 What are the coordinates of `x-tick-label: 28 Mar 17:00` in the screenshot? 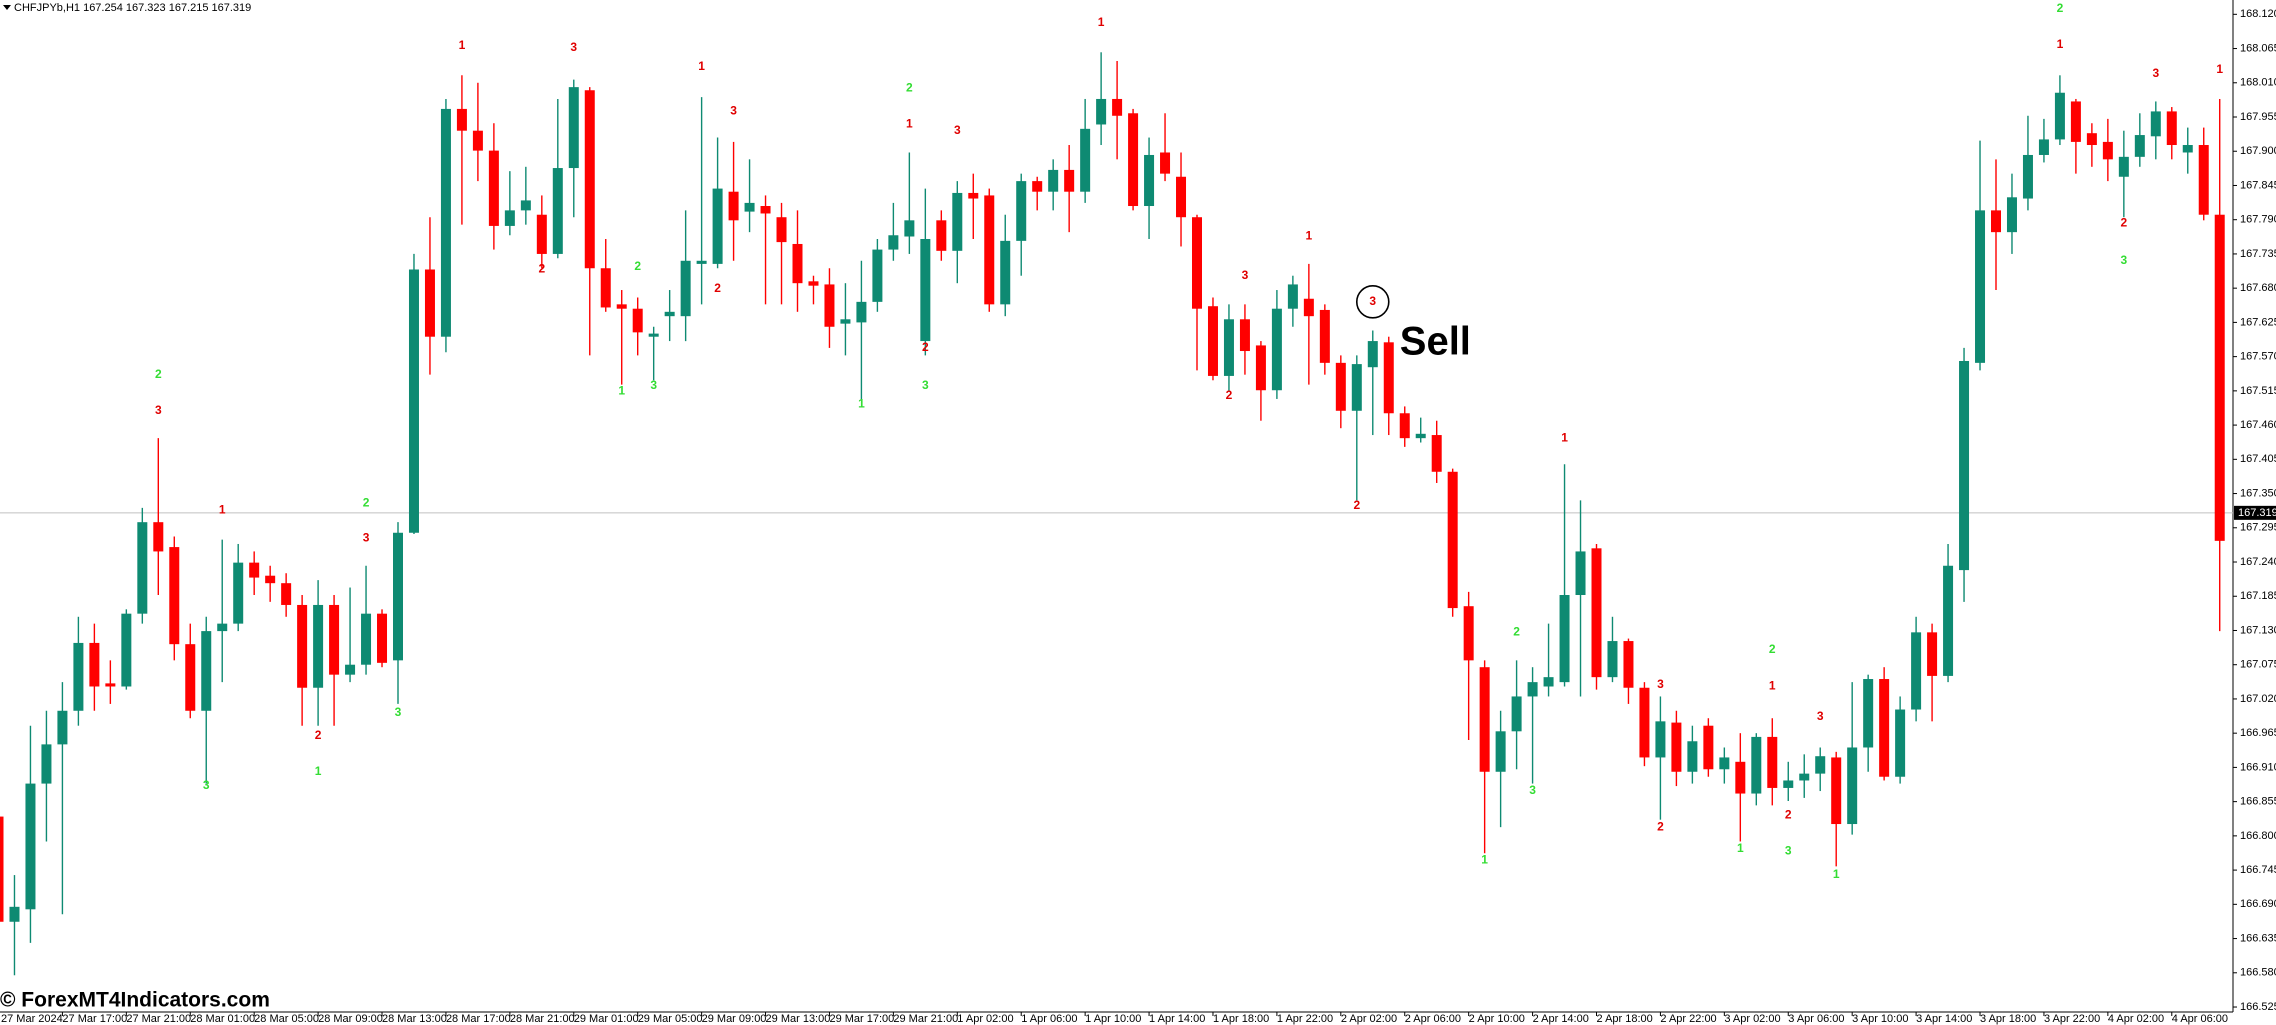 It's located at (478, 1019).